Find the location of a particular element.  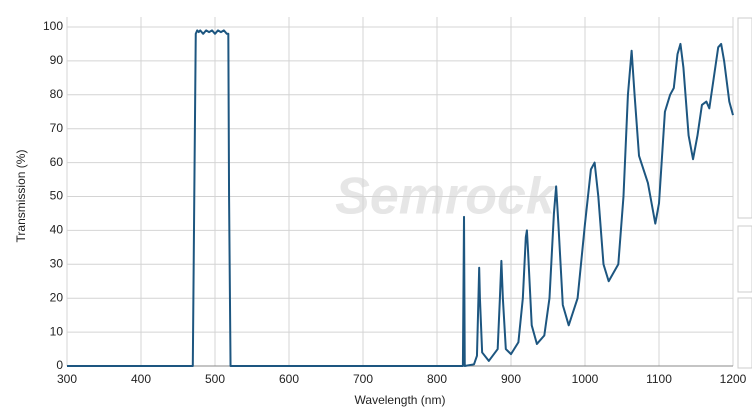

y-tick-label: 80 is located at coordinates (57, 94).